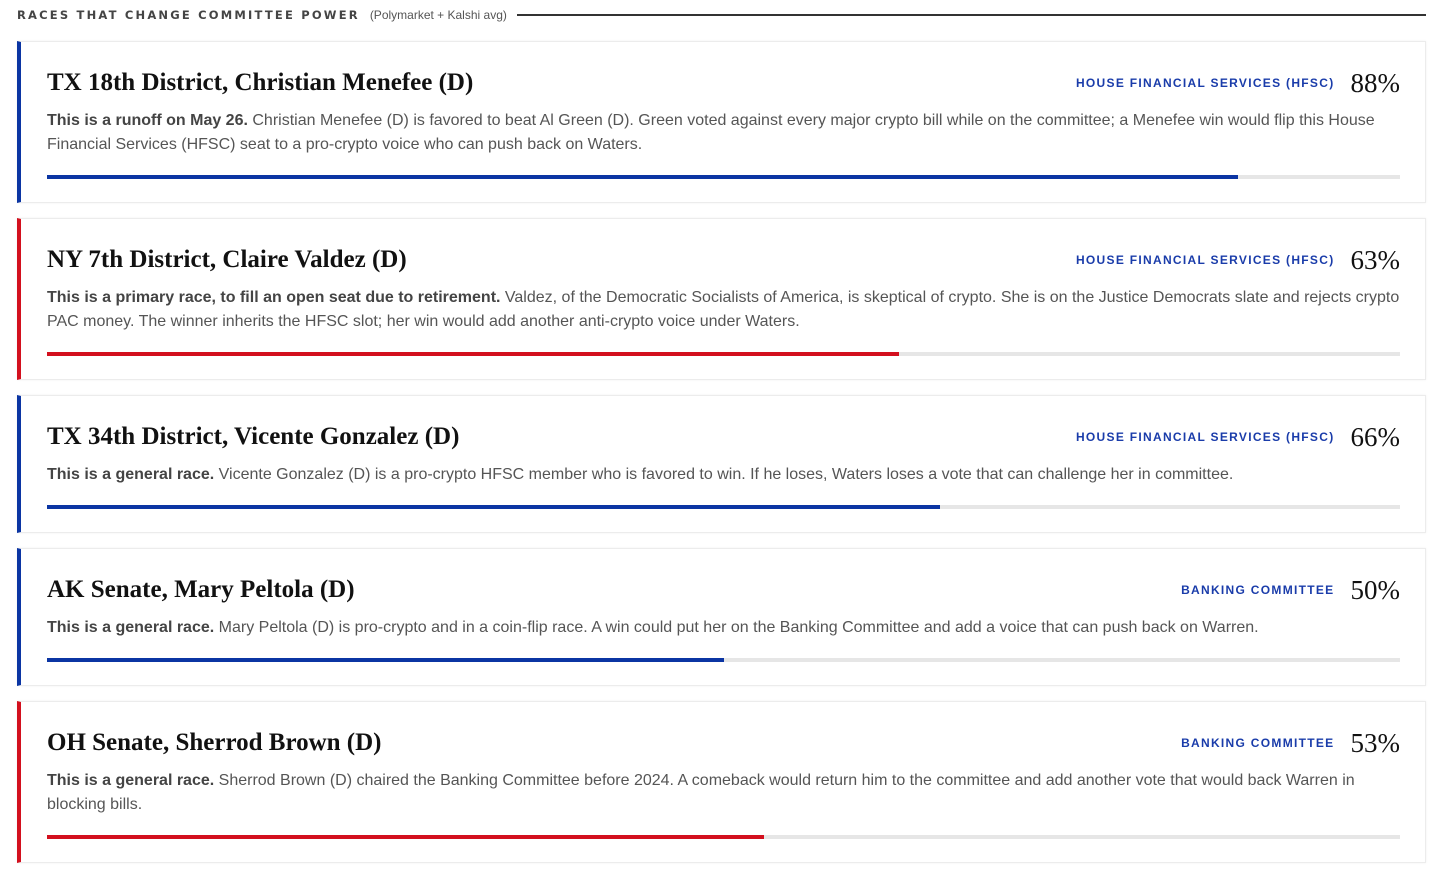 This screenshot has width=1440, height=869. I want to click on race-name: TX 18th District, Christian Menefee (D), so click(260, 82).